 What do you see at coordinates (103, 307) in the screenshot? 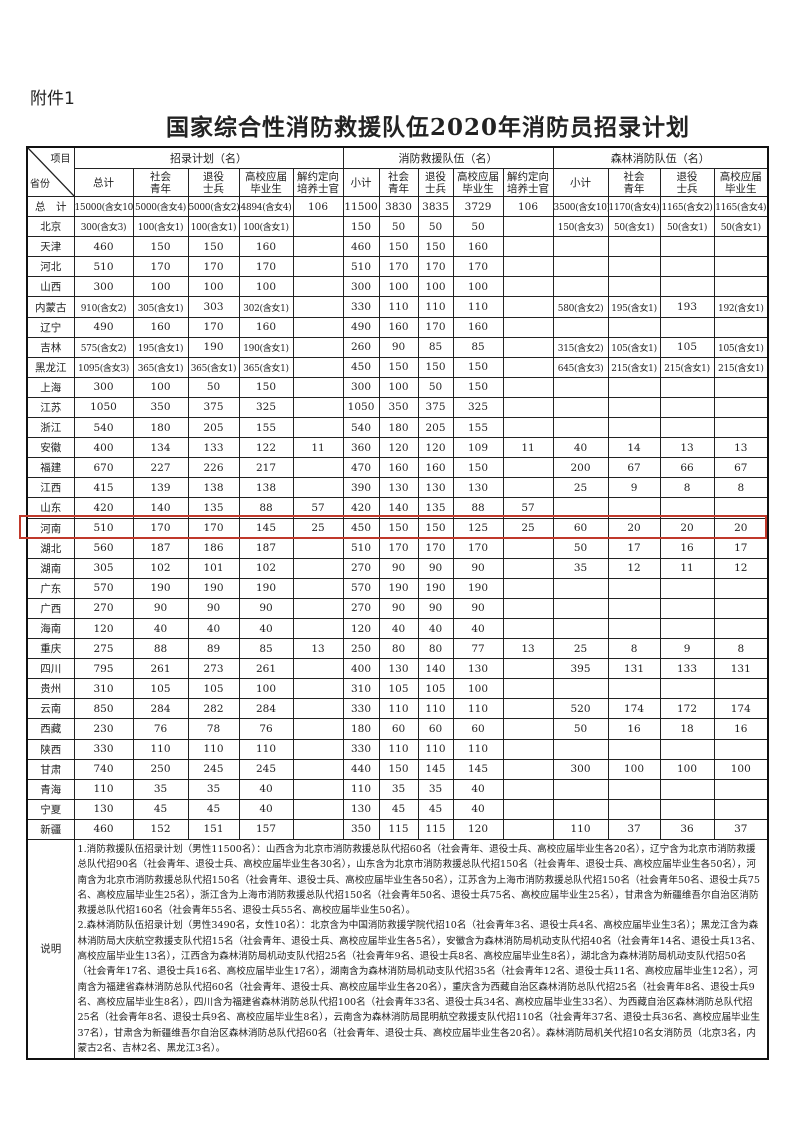
I see `value-cell: 910(含女2)` at bounding box center [103, 307].